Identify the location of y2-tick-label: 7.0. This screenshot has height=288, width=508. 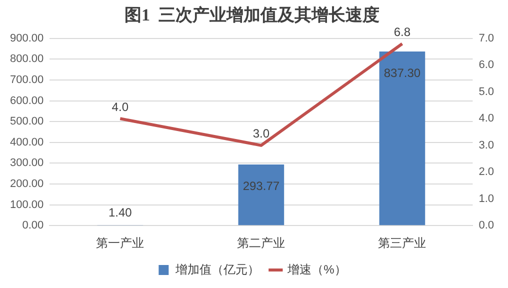
(486, 38).